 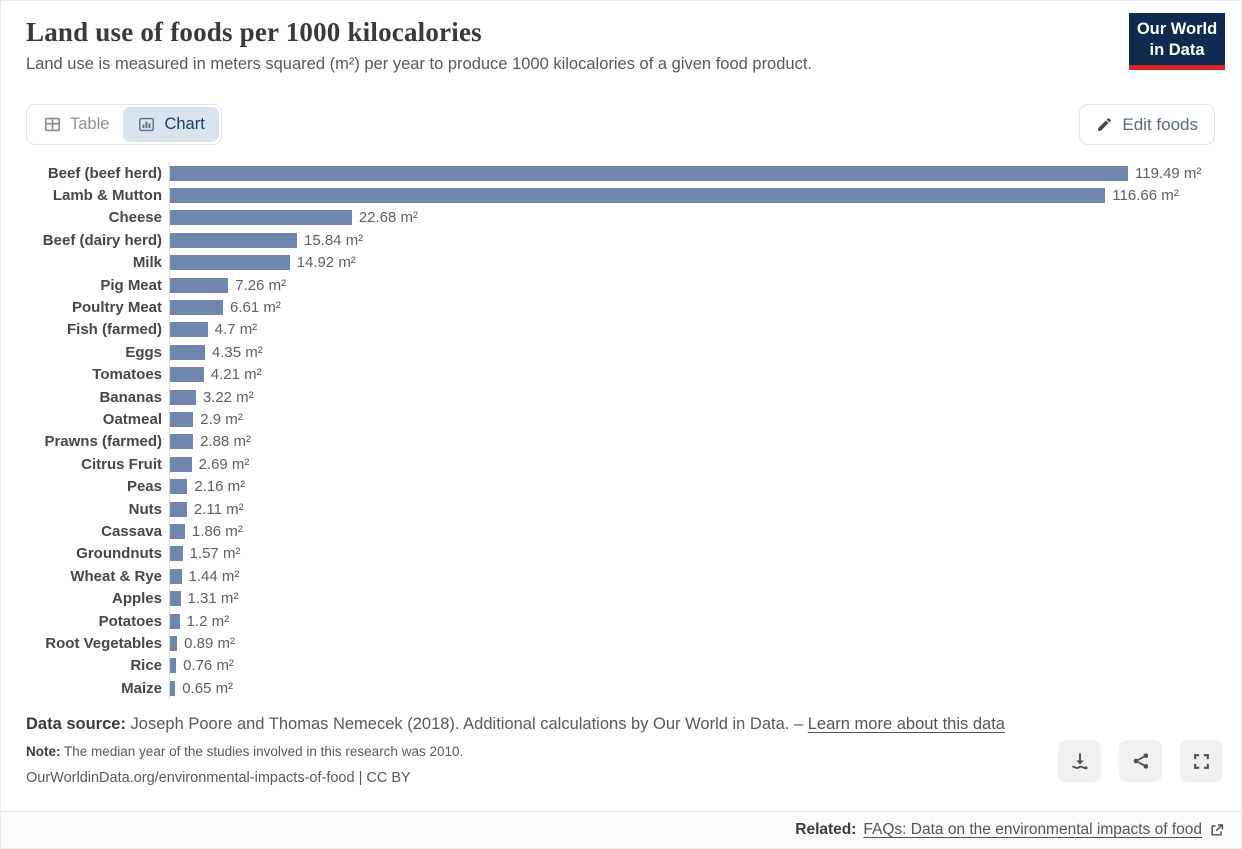 I want to click on learn-more-link: Learn more about this data, so click(x=906, y=724).